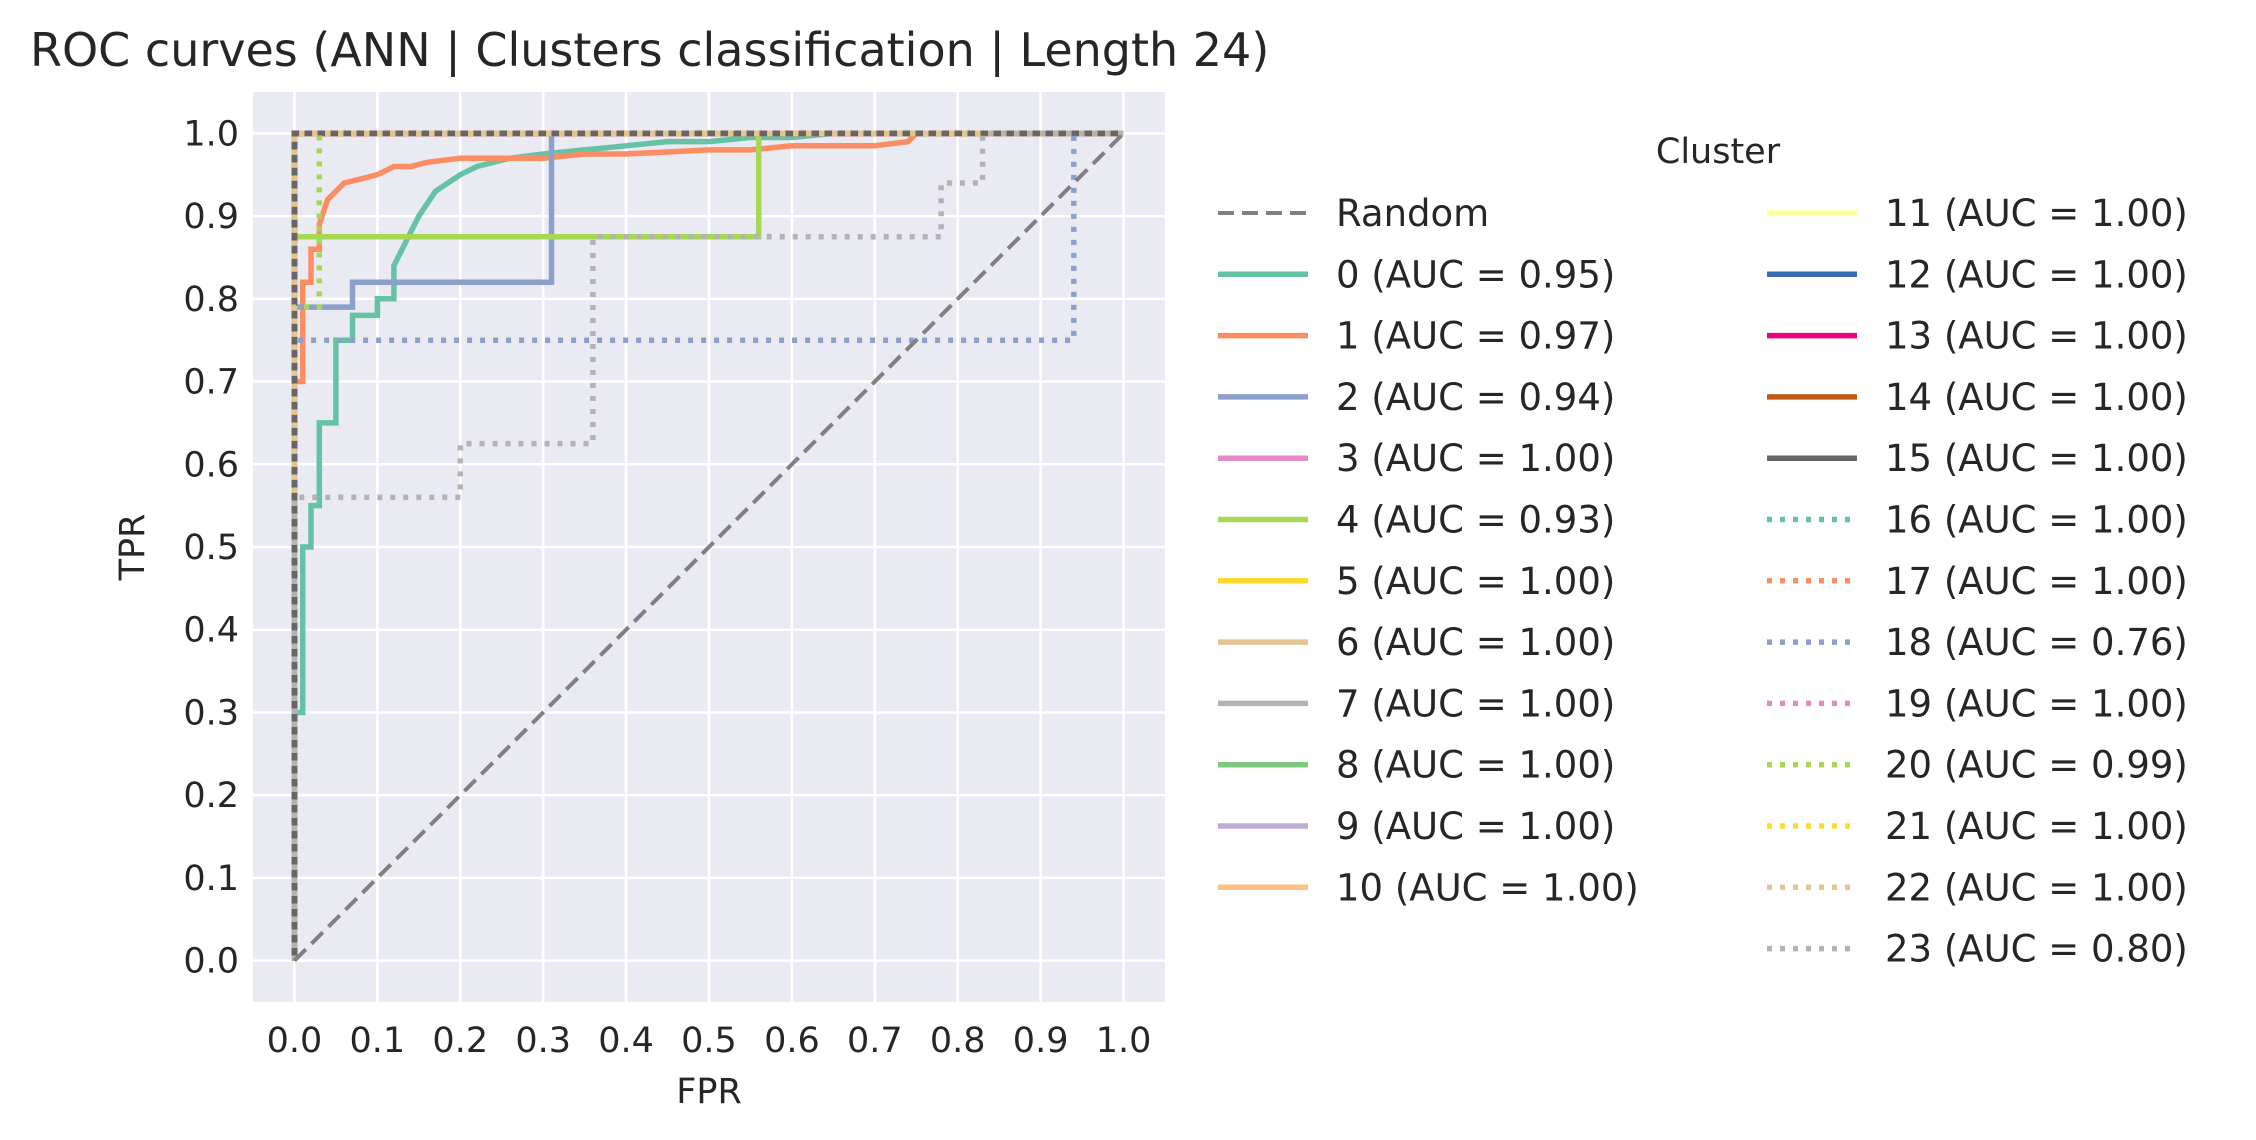 The height and width of the screenshot is (1140, 2256). What do you see at coordinates (211, 796) in the screenshot?
I see `y-tick-label: 0.2` at bounding box center [211, 796].